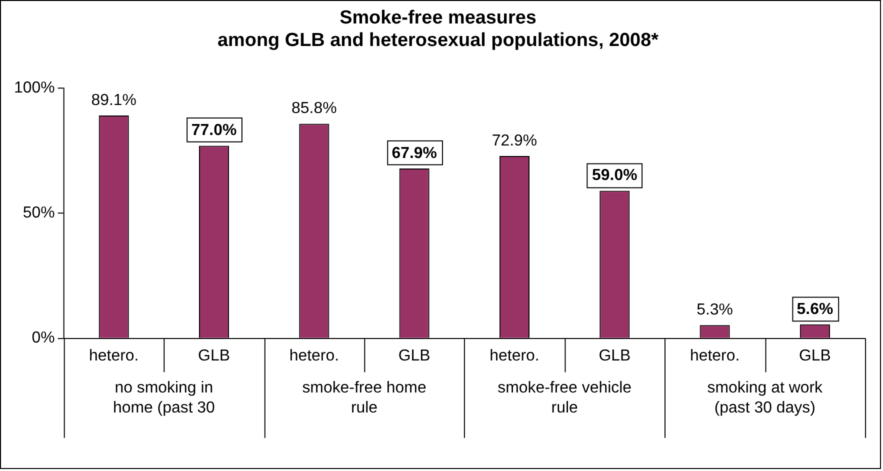 This screenshot has width=883, height=471. I want to click on data-label: 5.3%, so click(714, 310).